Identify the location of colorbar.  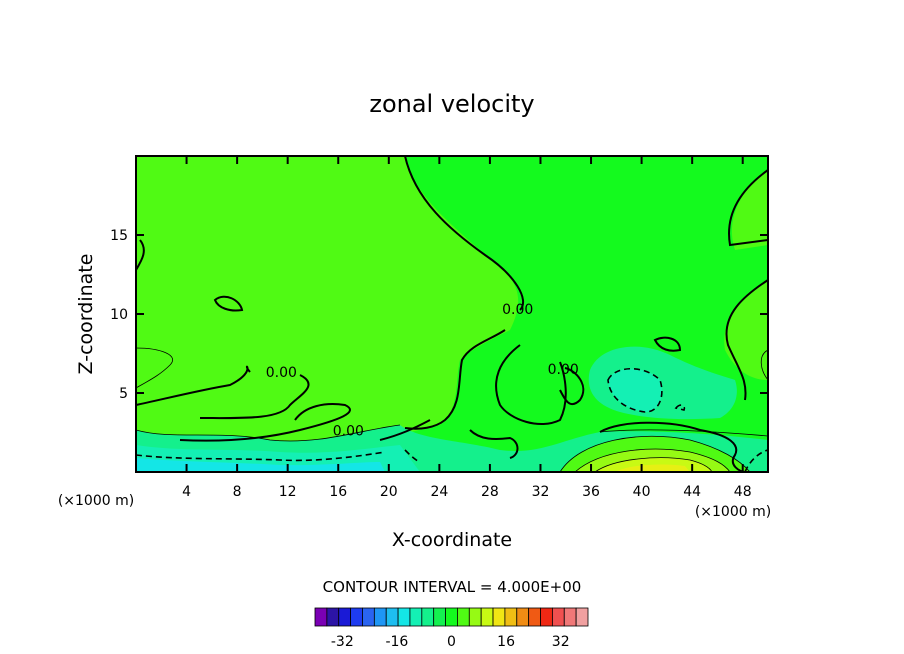
(451, 617).